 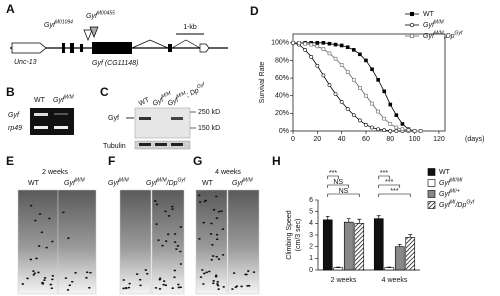 What do you see at coordinates (262, 83) in the screenshot?
I see `y-axis-label: Survival Rate` at bounding box center [262, 83].